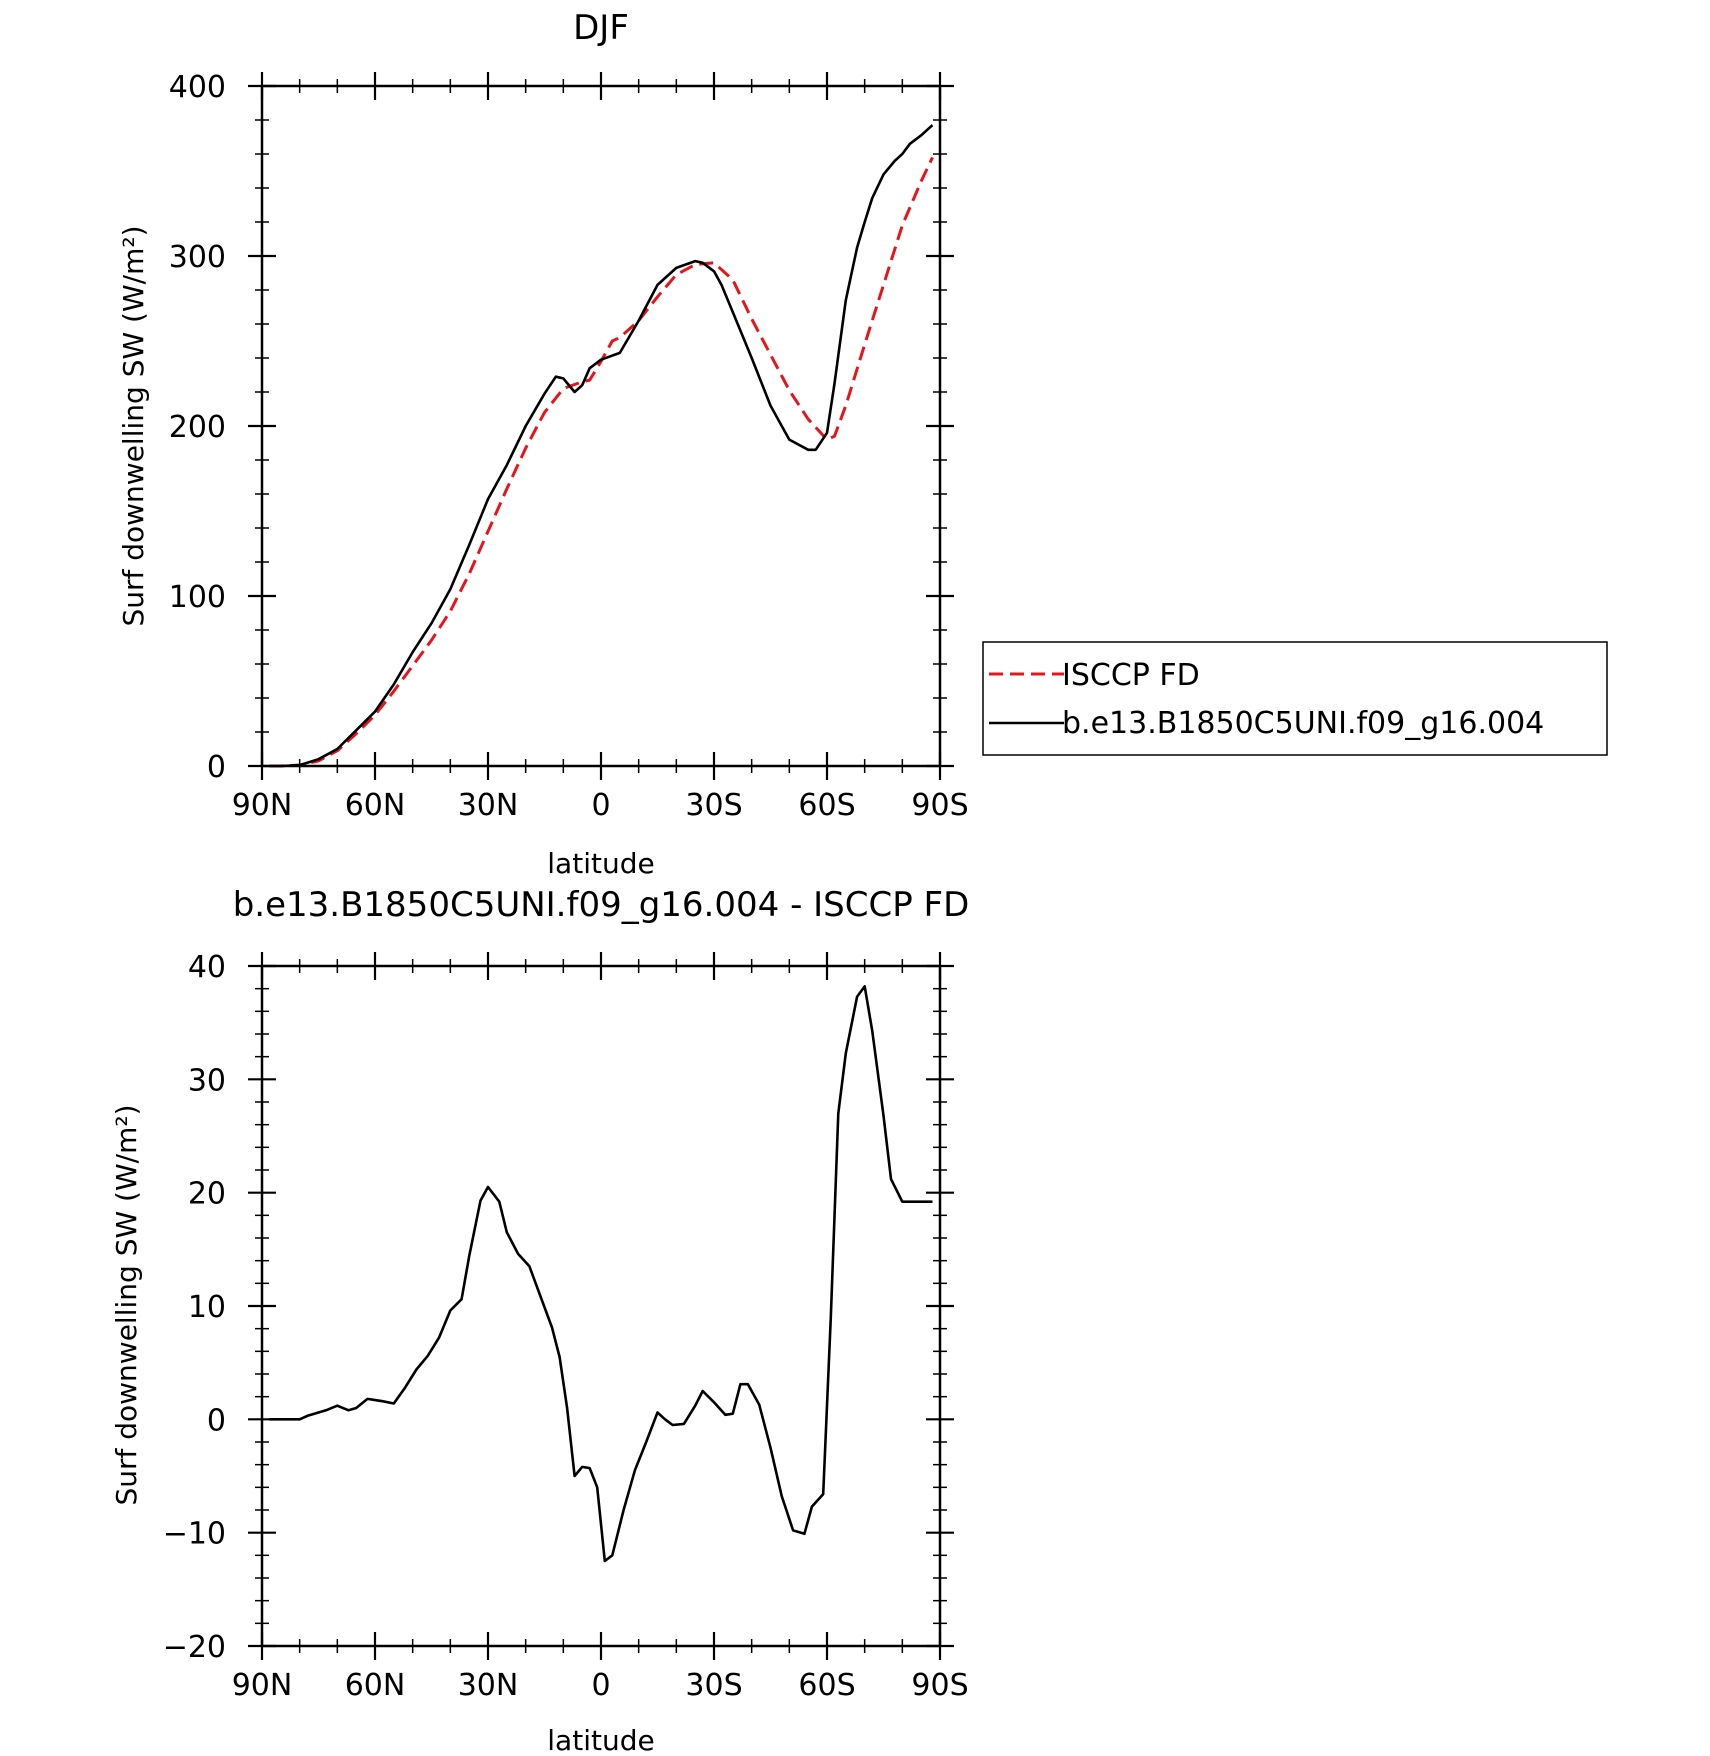 The width and height of the screenshot is (1710, 1756). Describe the element at coordinates (488, 805) in the screenshot. I see `top-x-tick-label: 30N` at that location.